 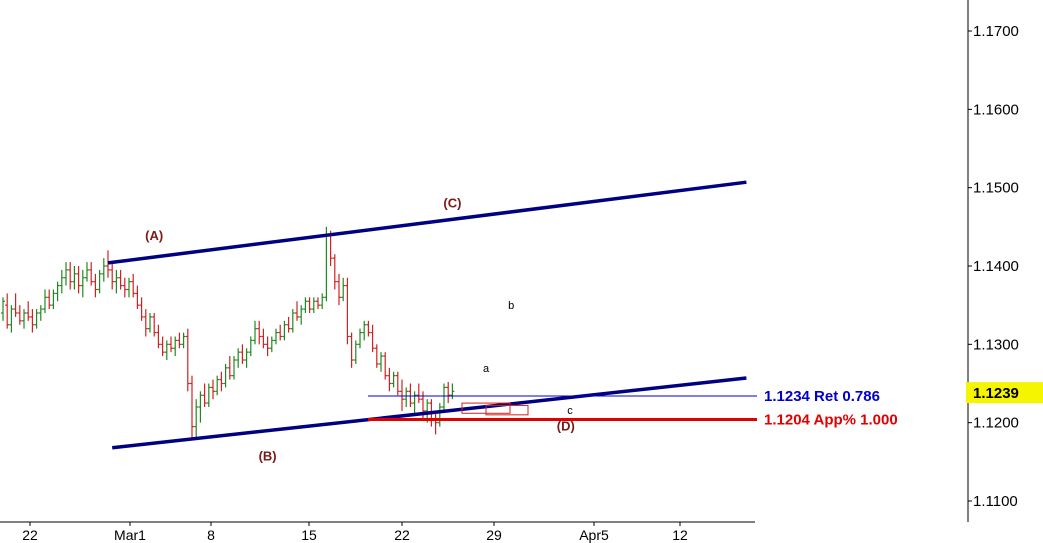 I want to click on x-tick-label: Apr5, so click(x=594, y=535).